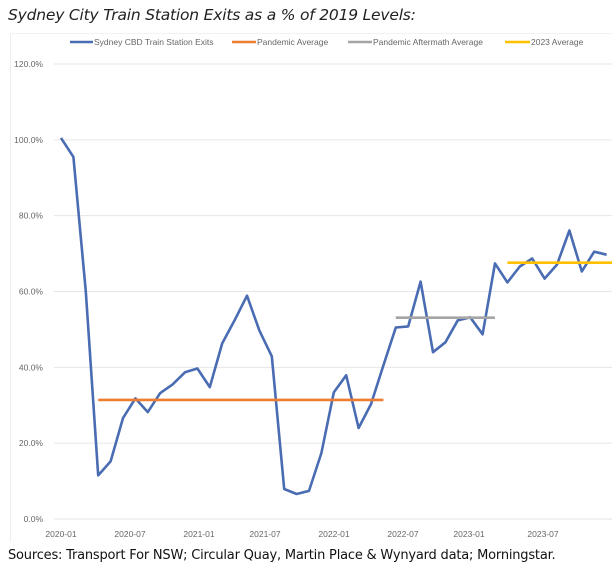  I want to click on x-tick-label: 2022-01, so click(333, 534).